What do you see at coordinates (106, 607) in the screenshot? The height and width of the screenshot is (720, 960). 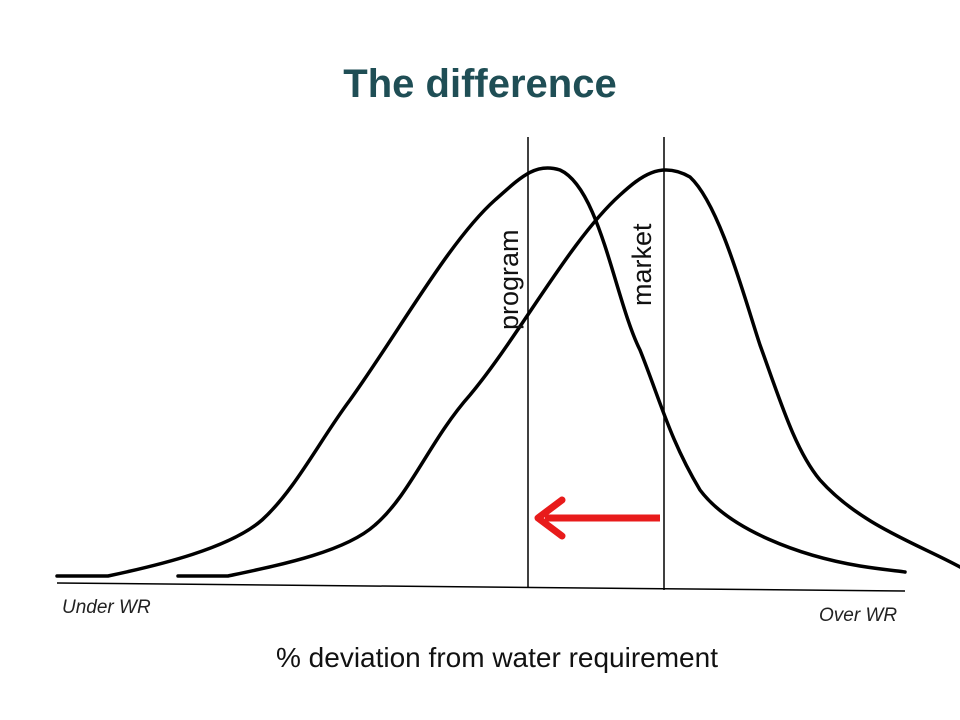 I see `under-wr-label: Under WR` at bounding box center [106, 607].